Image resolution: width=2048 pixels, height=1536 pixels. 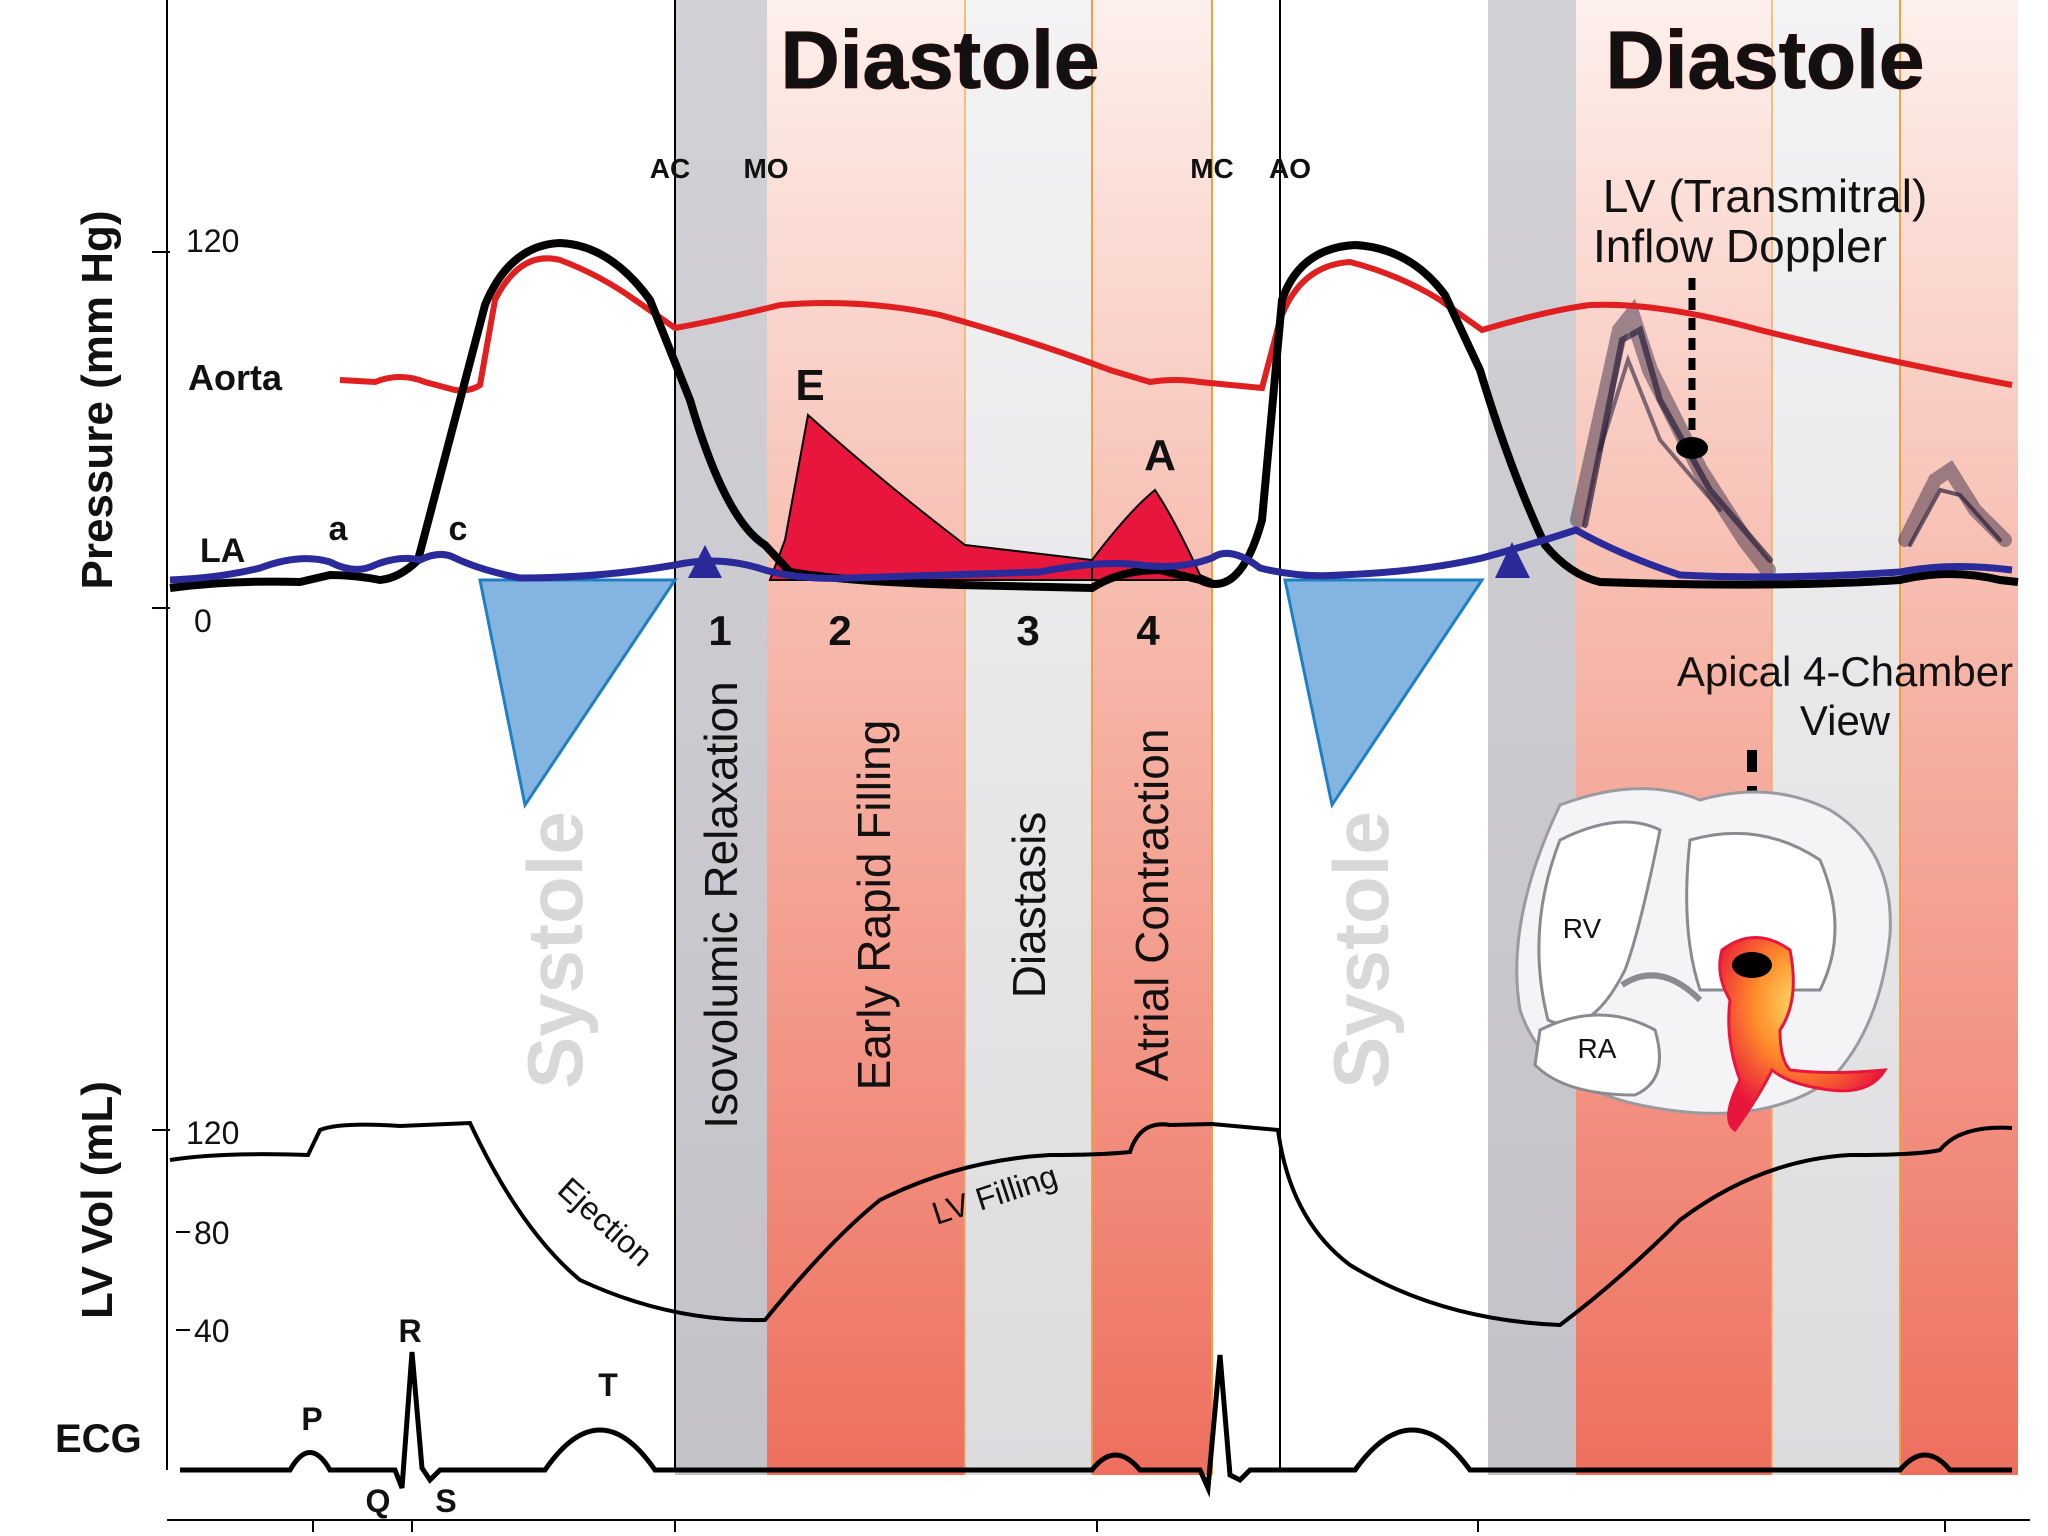 I want to click on phase-number-2: 2, so click(x=839, y=630).